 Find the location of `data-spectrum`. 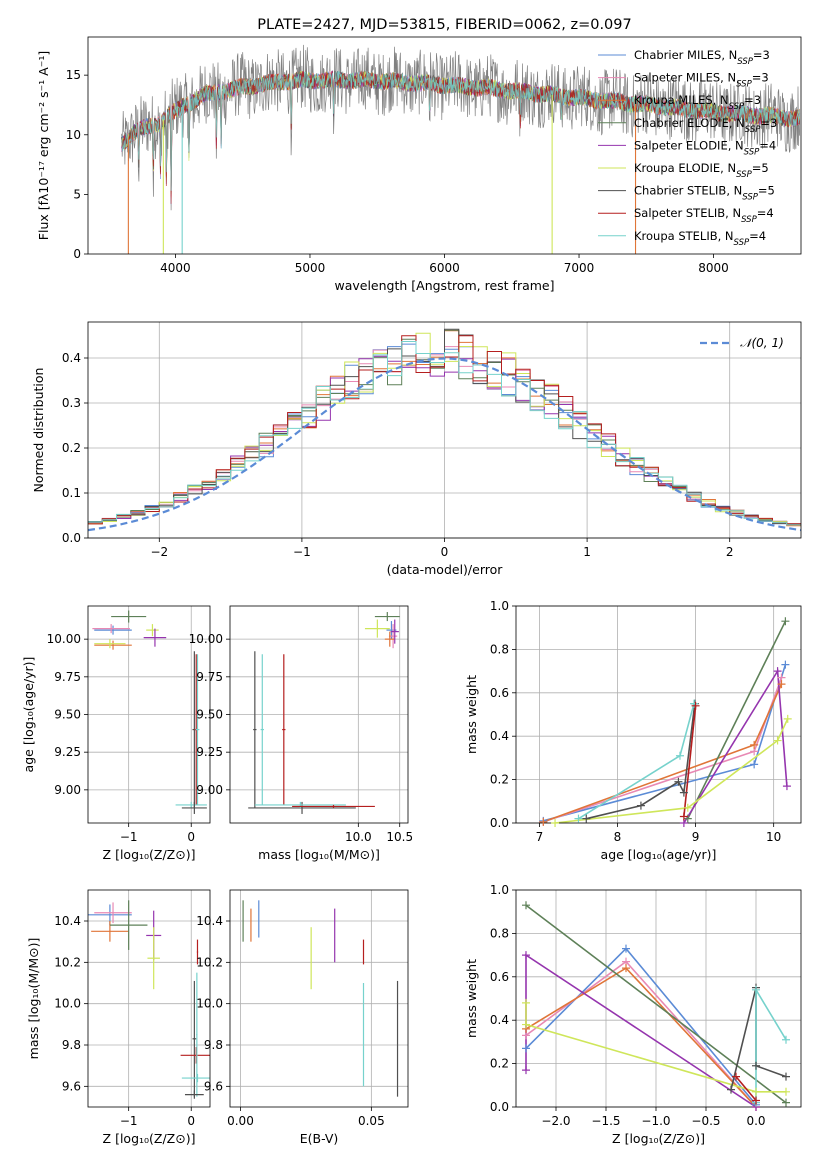

data-spectrum is located at coordinates (461, 127).